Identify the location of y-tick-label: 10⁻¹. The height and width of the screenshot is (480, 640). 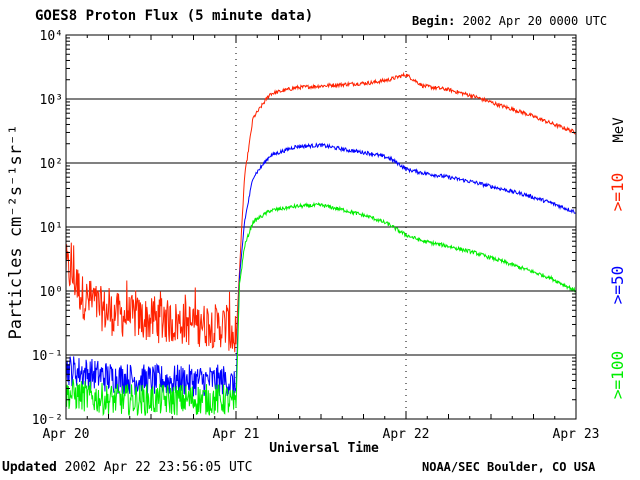
(47, 356).